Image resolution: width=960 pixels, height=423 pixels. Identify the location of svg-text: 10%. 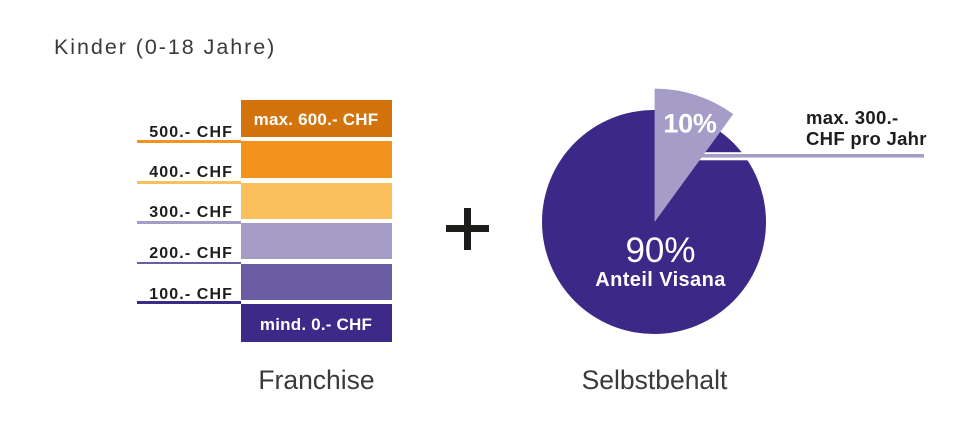
(689, 124).